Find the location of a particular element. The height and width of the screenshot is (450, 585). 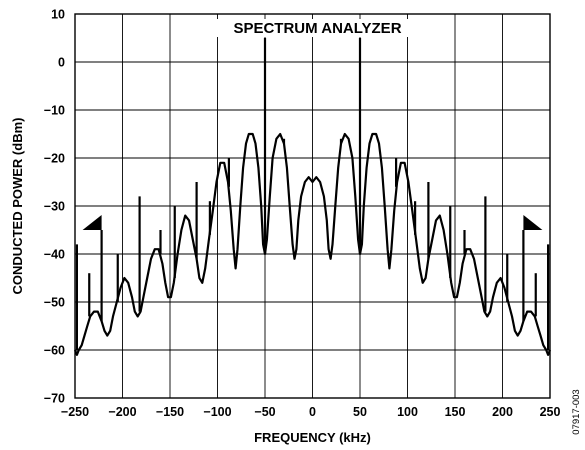

x-tick-label: 50 is located at coordinates (360, 412).